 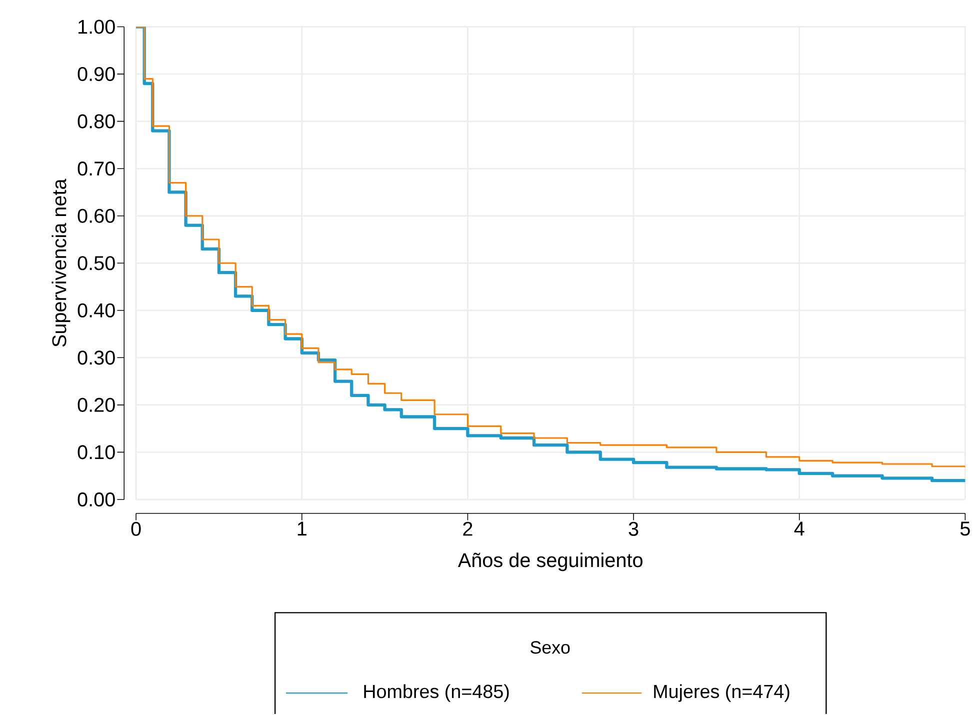 What do you see at coordinates (96, 121) in the screenshot?
I see `y-tick-label: 0.80` at bounding box center [96, 121].